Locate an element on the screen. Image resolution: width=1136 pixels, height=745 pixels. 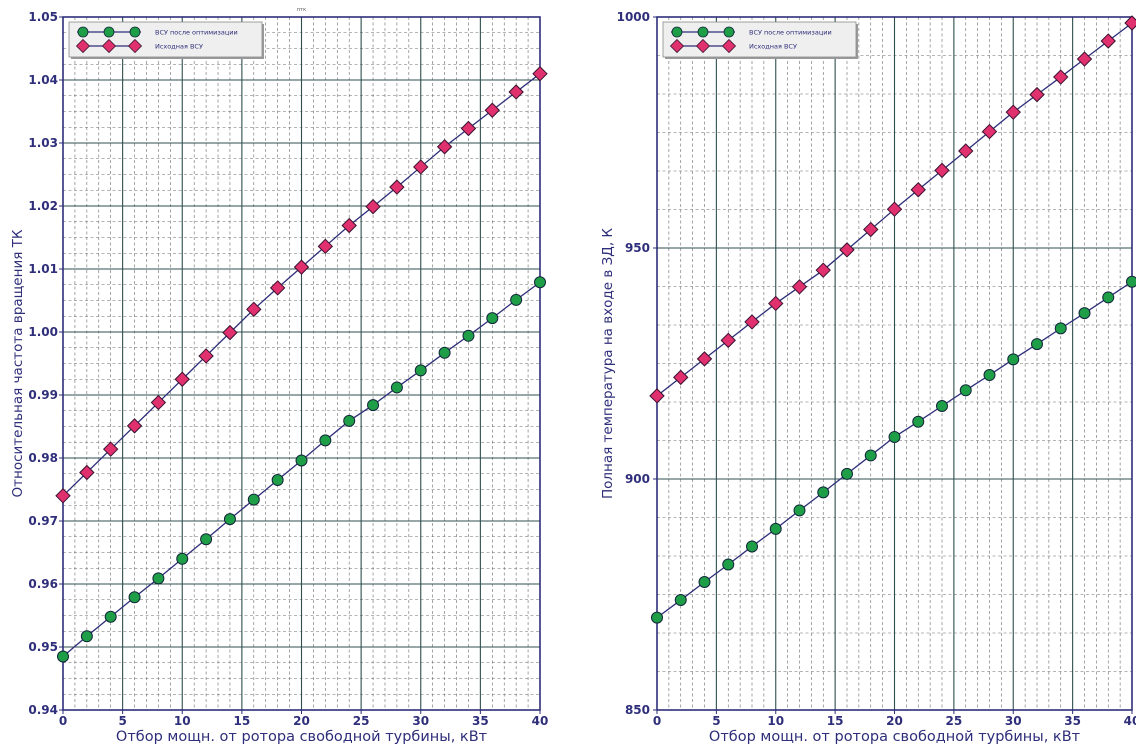
y-tick-label: 950 is located at coordinates (637, 248).